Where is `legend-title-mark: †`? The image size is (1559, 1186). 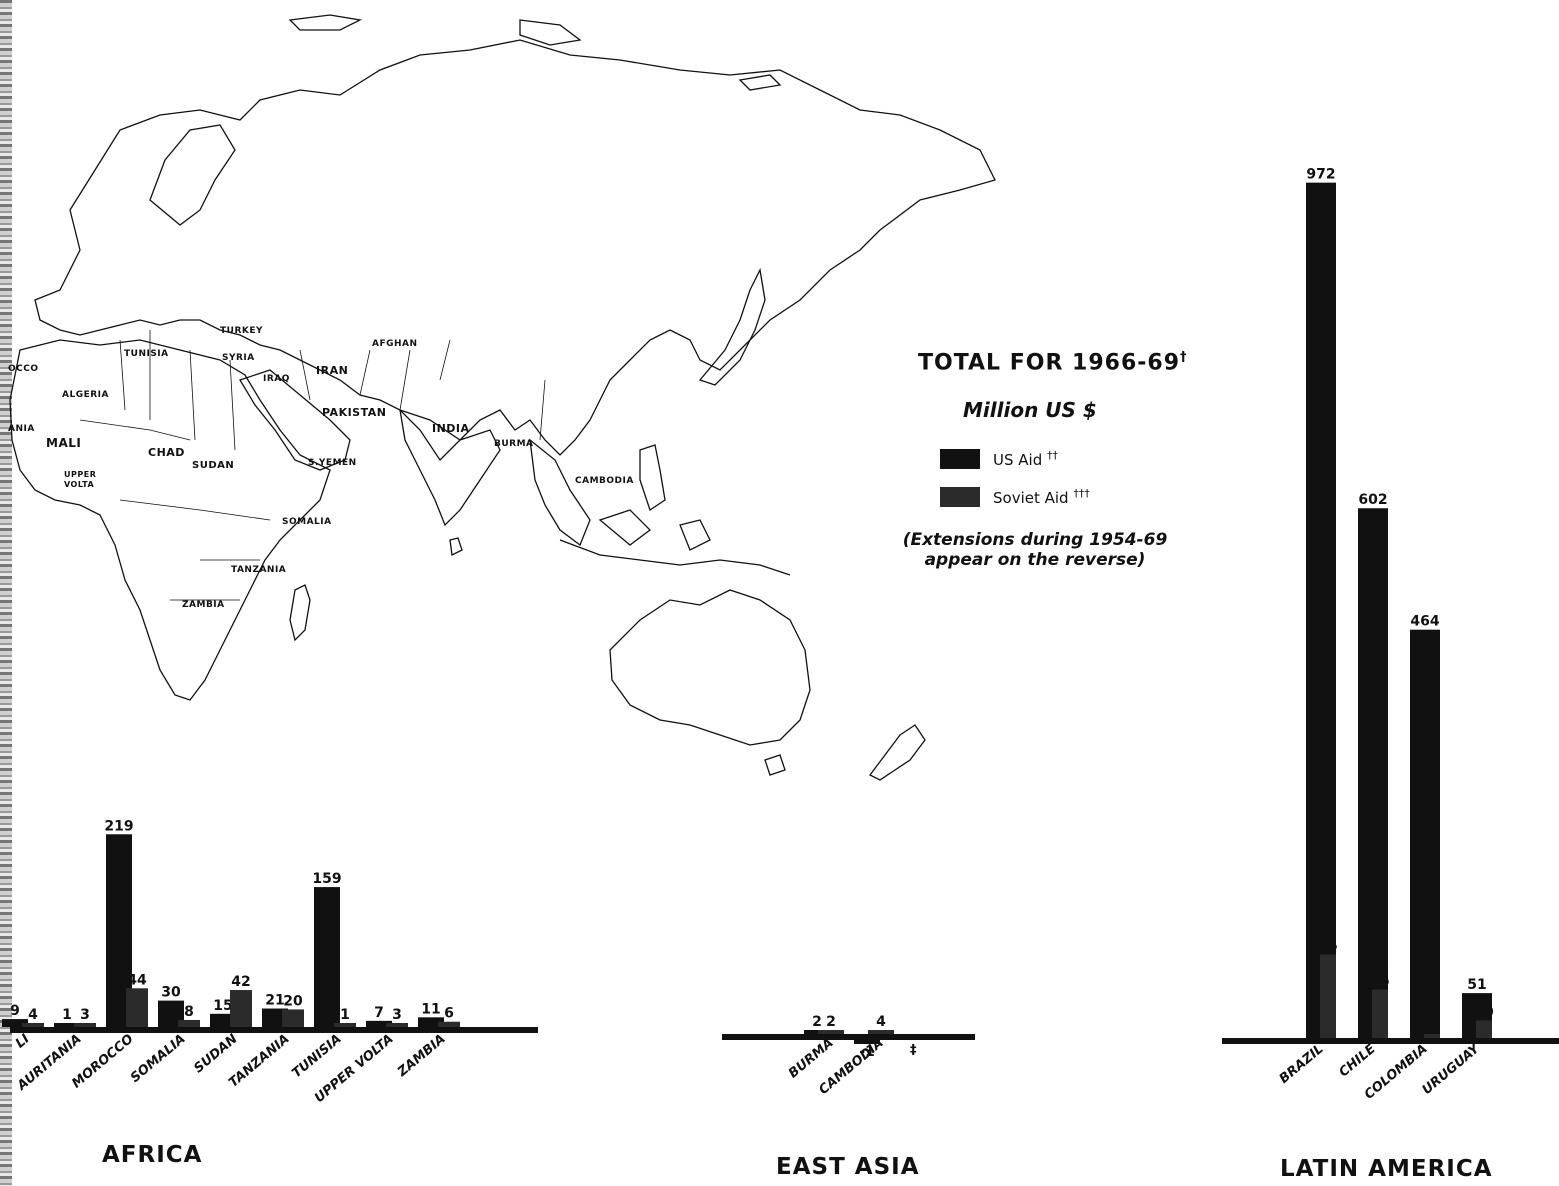 legend-title-mark: † is located at coordinates (1184, 357).